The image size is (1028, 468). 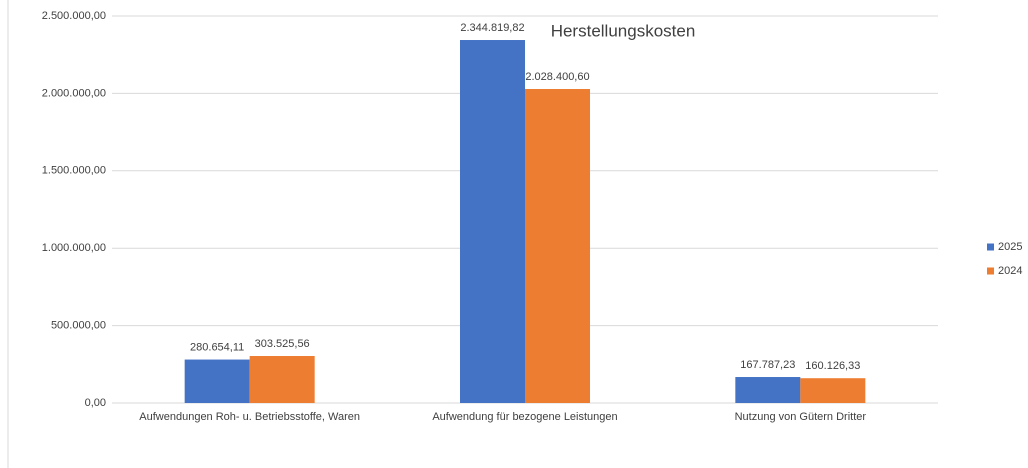 I want to click on data-label: 2.344.819,82, so click(x=492, y=28).